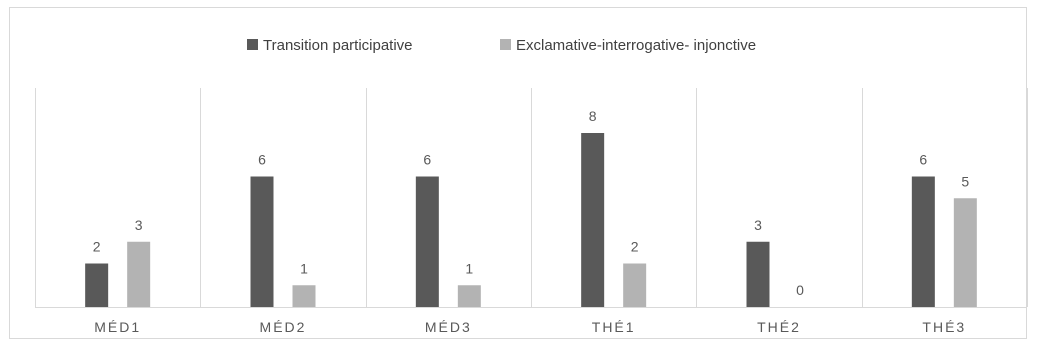  Describe the element at coordinates (262, 241) in the screenshot. I see `bar-méd2-series-1` at that location.